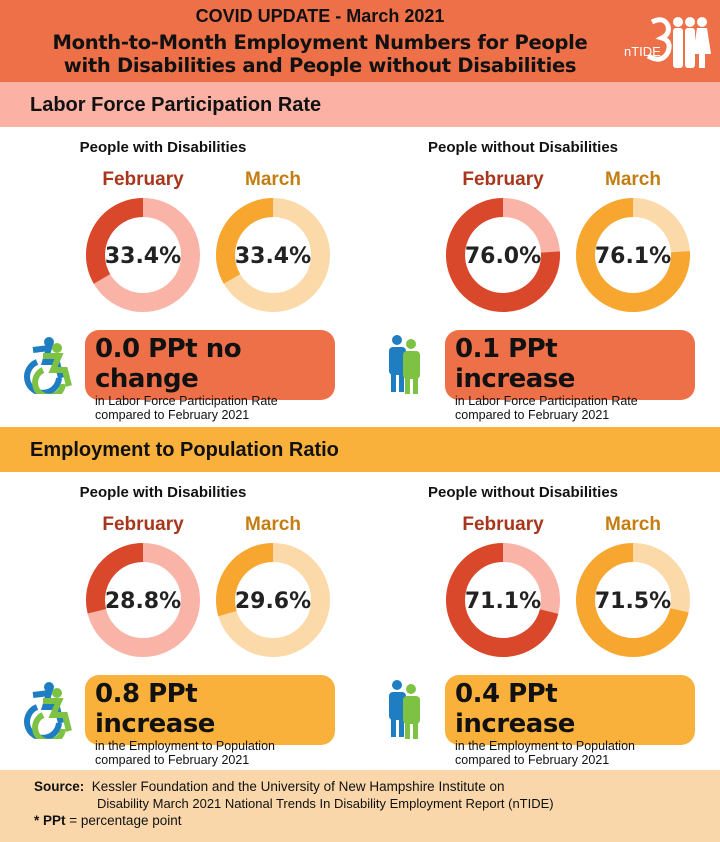 Image resolution: width=720 pixels, height=842 pixels. Describe the element at coordinates (155, 709) in the screenshot. I see `callout-headline: 0.8 PPt increase` at that location.